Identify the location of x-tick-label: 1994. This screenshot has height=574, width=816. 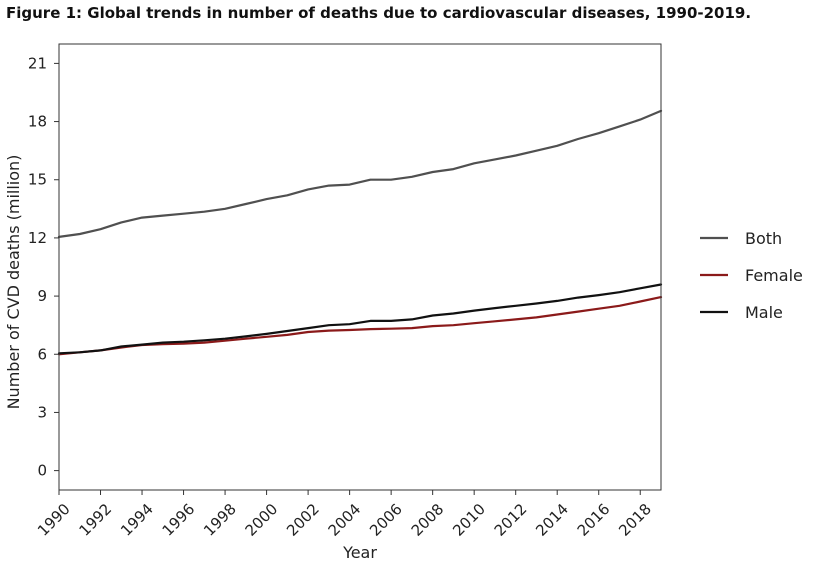
(137, 520).